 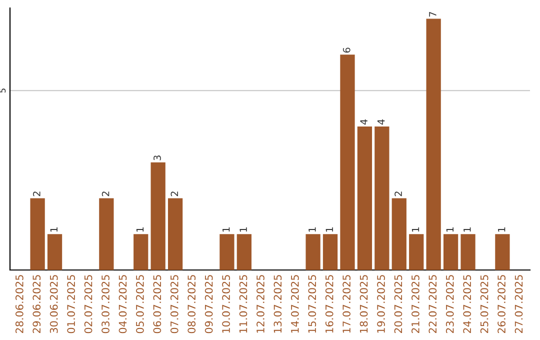 I want to click on data-label: 7, so click(x=432, y=14).